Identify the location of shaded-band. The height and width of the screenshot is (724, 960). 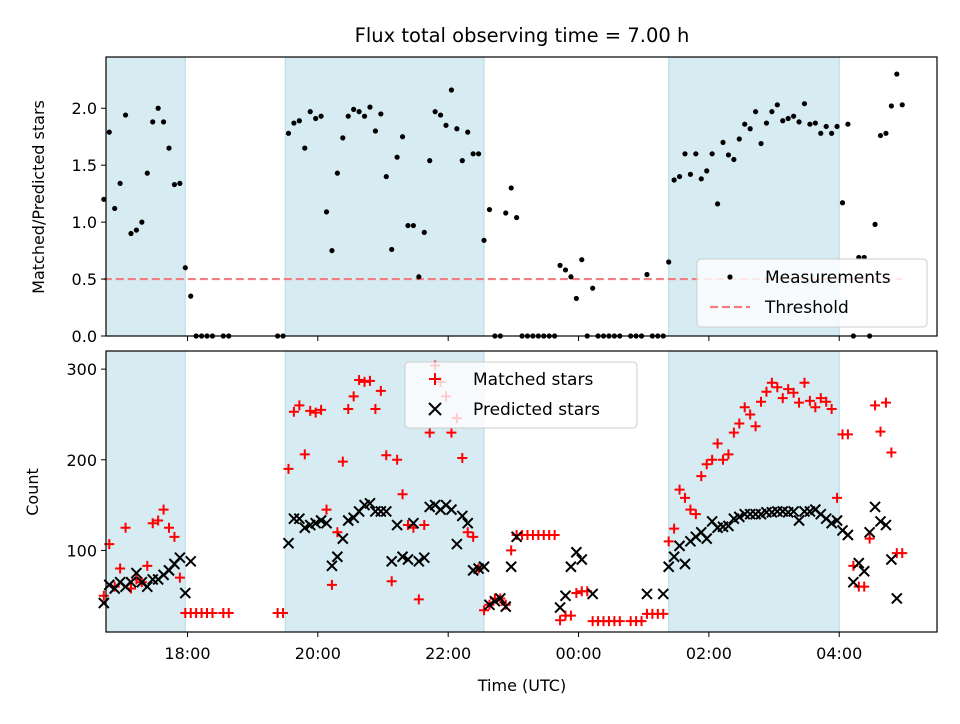
(754, 491).